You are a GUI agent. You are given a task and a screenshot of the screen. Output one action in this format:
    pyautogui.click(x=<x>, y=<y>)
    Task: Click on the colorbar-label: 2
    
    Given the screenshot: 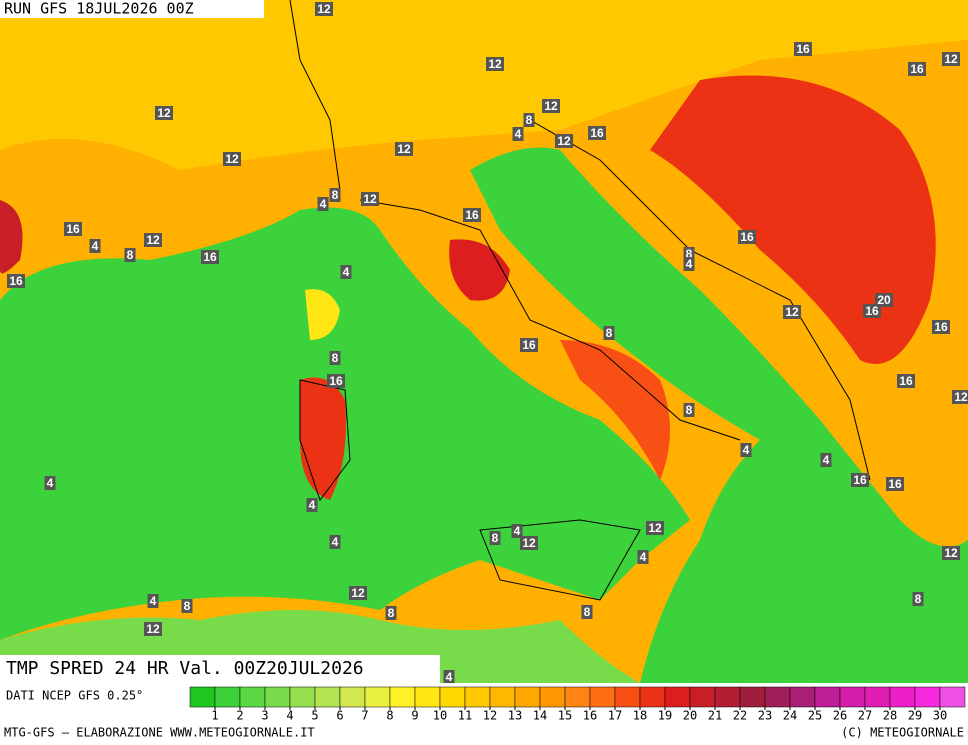 What is the action you would take?
    pyautogui.click(x=239, y=716)
    